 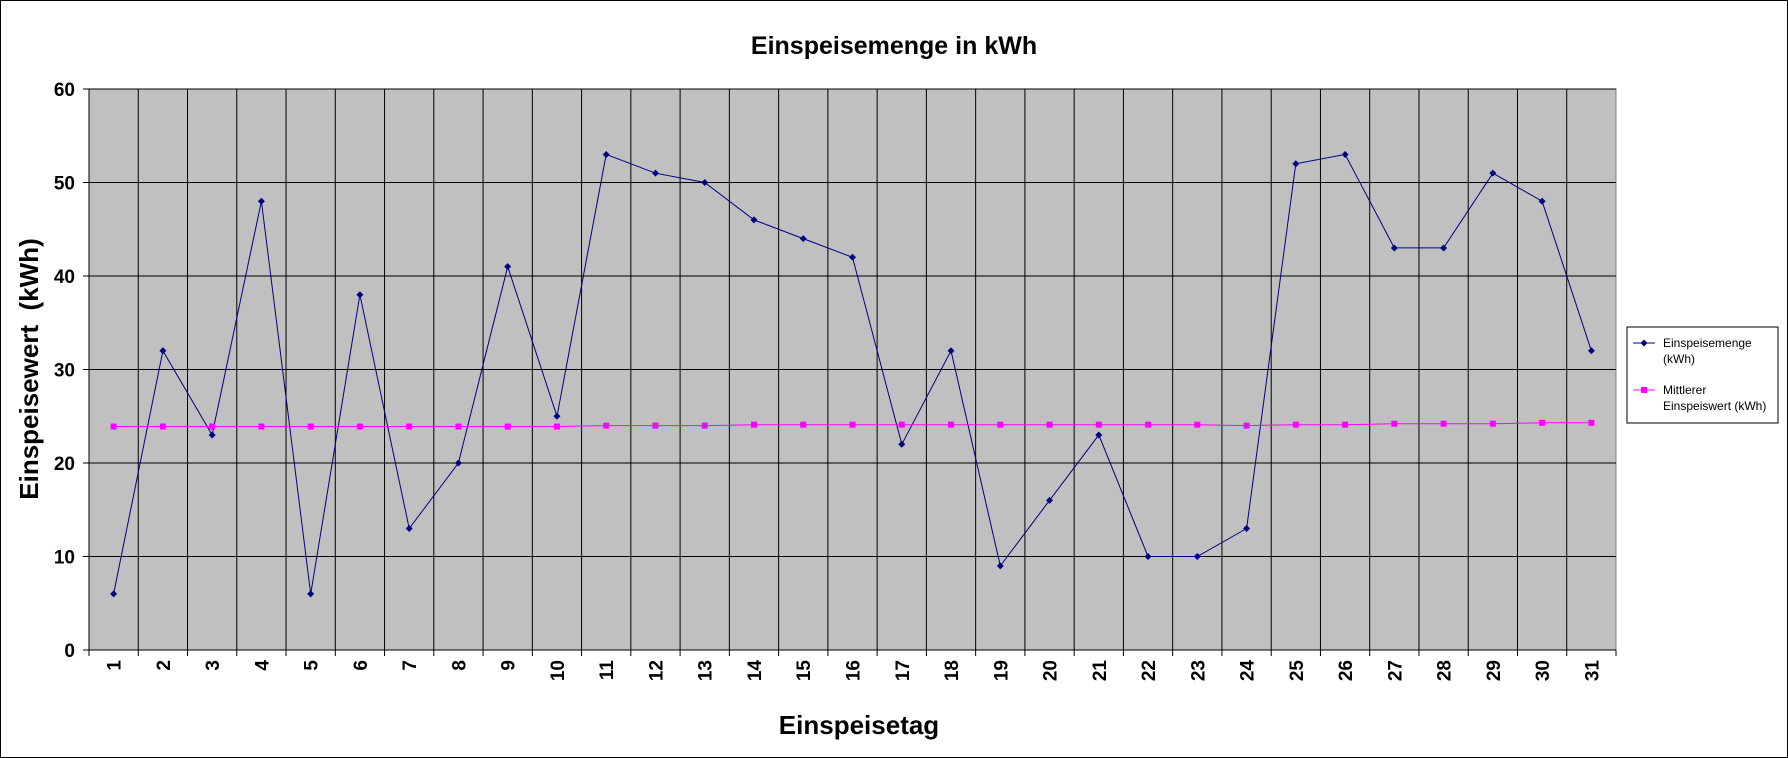 I want to click on y-axis-ticks: 0 10 20 30 40 50 60, so click(x=72, y=371).